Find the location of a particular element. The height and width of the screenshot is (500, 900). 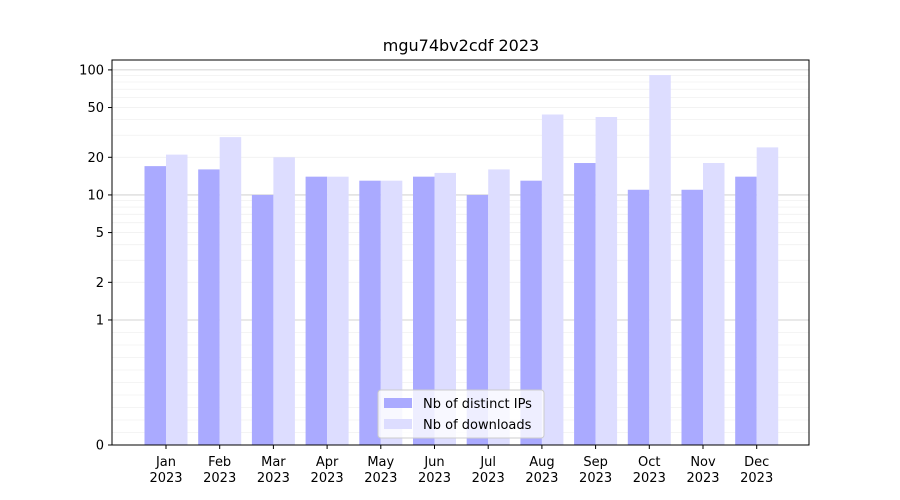

legend-label: Nb of downloads is located at coordinates (477, 425).